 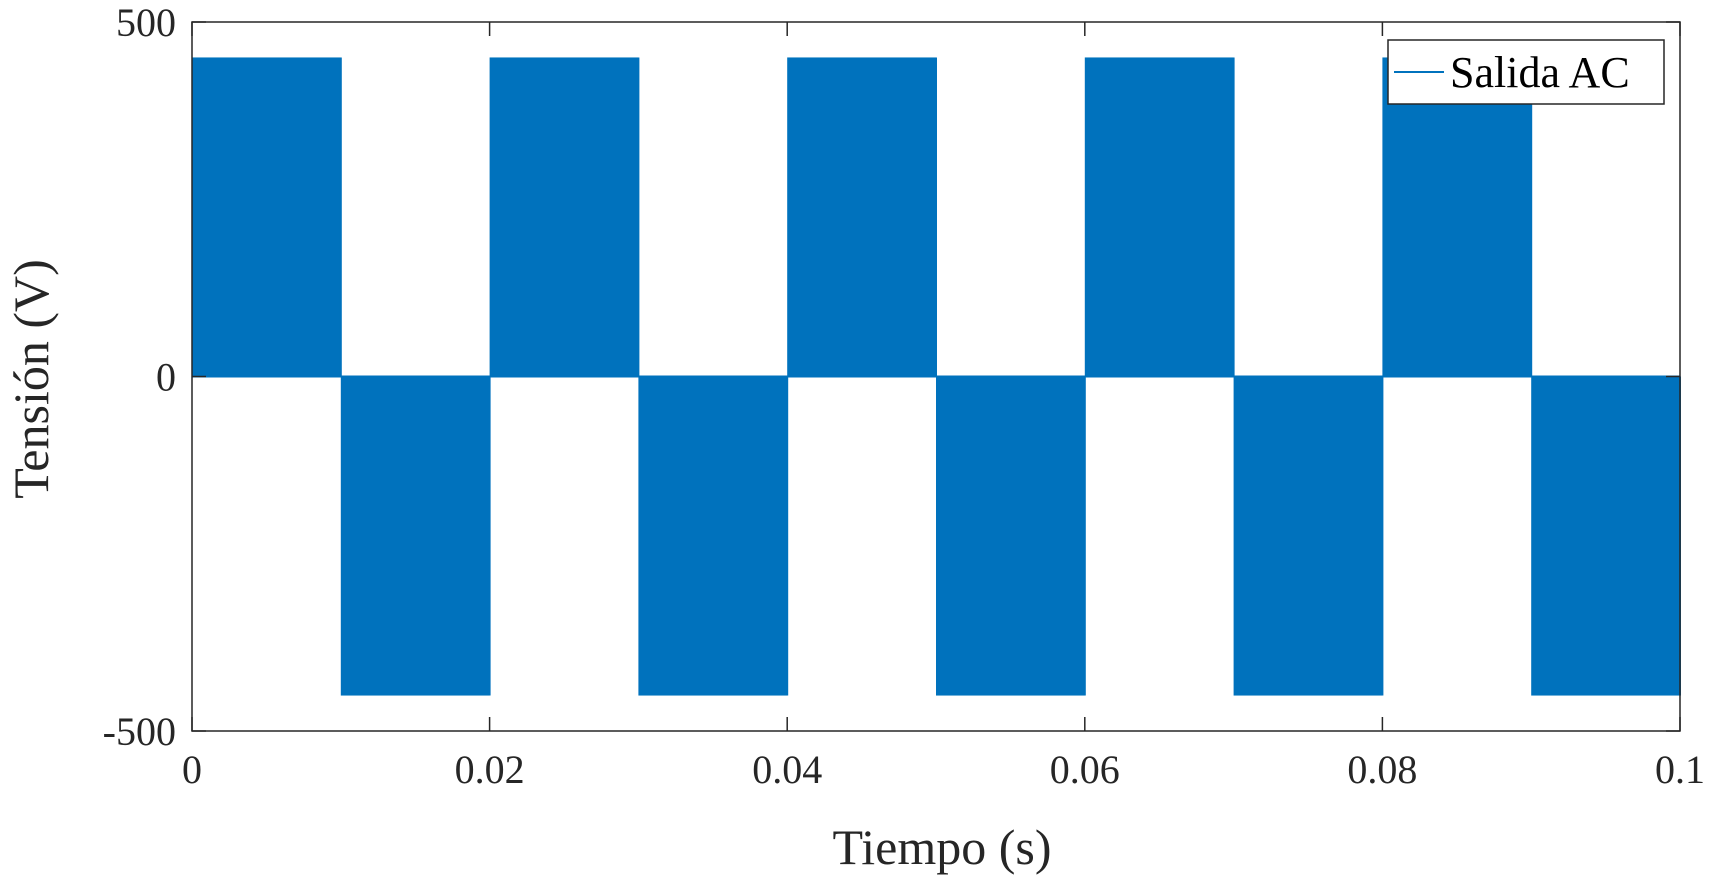 I want to click on x-tick-label: 0.08, so click(x=1382, y=769).